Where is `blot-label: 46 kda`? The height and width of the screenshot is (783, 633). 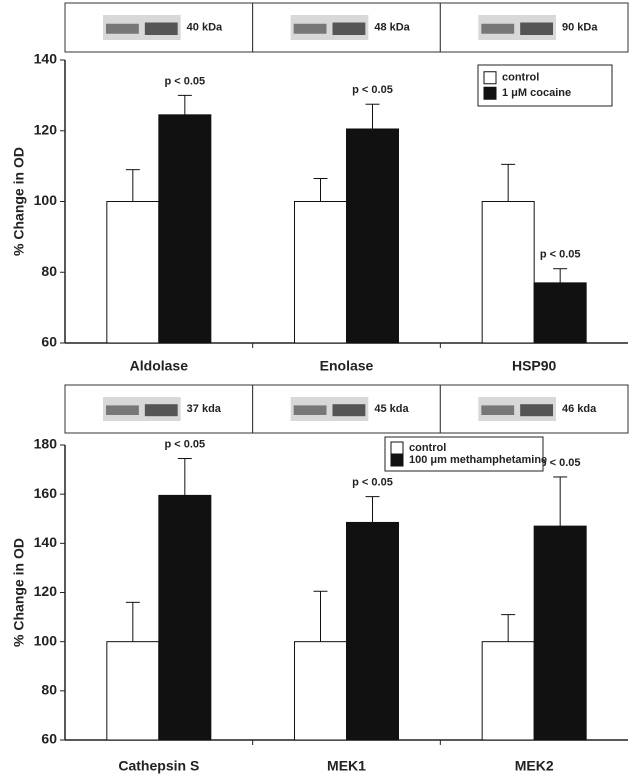
blot-label: 46 kda is located at coordinates (579, 409).